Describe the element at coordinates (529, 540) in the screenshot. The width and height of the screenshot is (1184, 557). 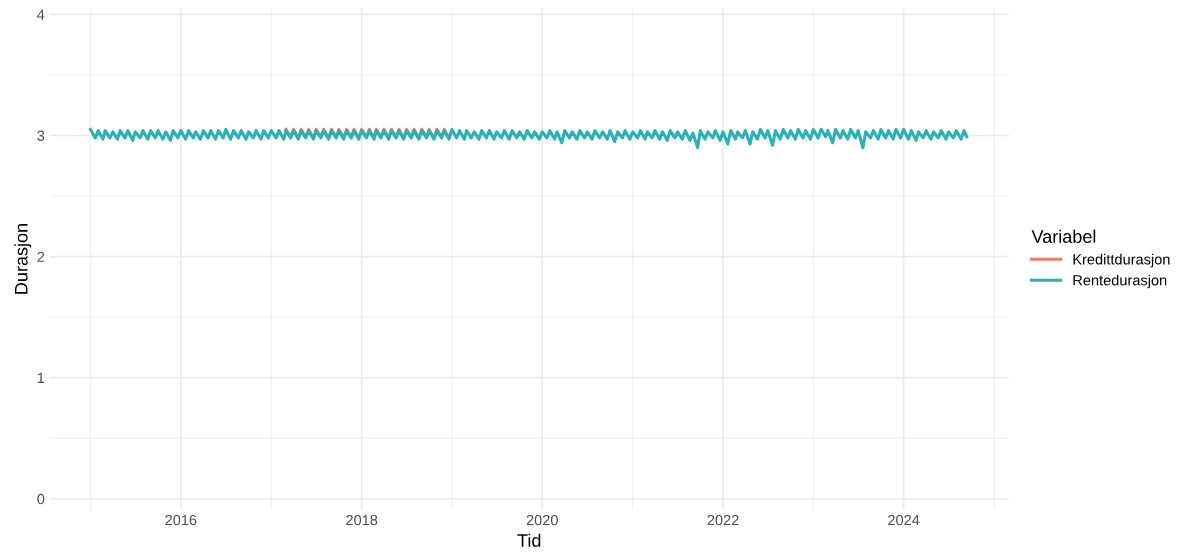
I see `x-axis-title: Tid` at that location.